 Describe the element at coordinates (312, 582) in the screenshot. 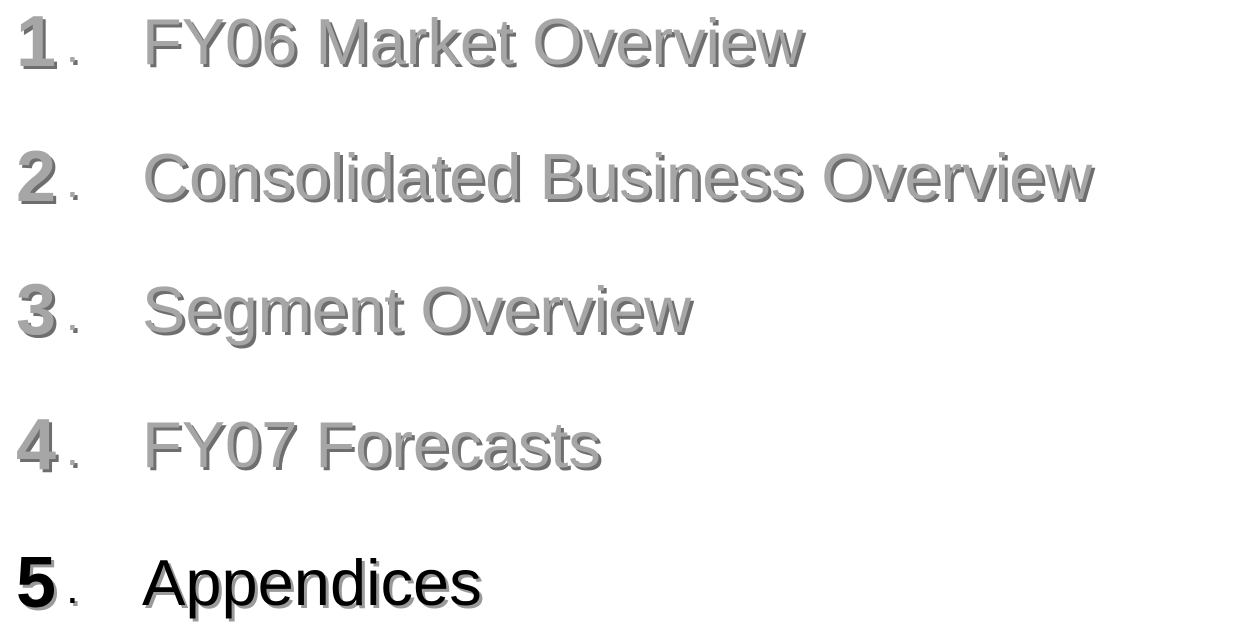

I see `item-title: Appendices` at that location.